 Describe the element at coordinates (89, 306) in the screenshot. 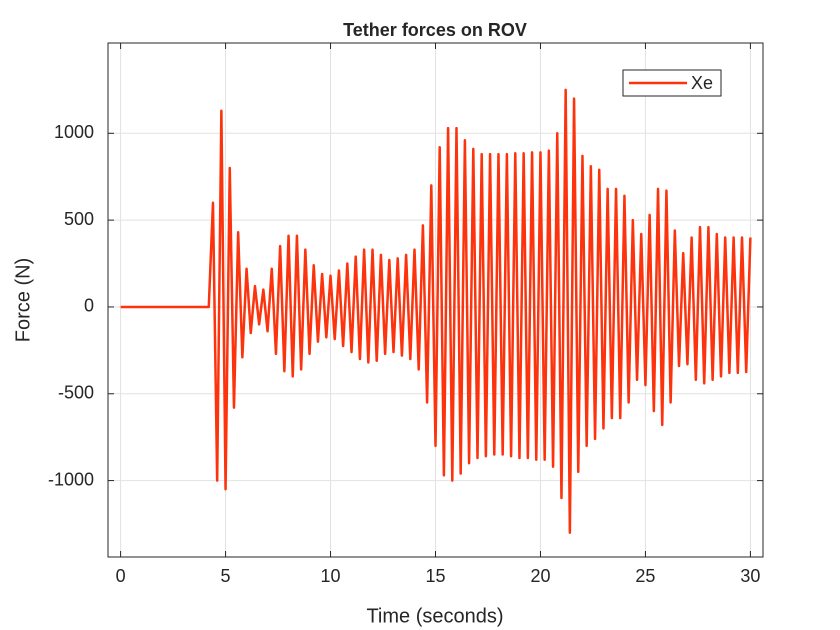

I see `y-tick-label: 0` at that location.